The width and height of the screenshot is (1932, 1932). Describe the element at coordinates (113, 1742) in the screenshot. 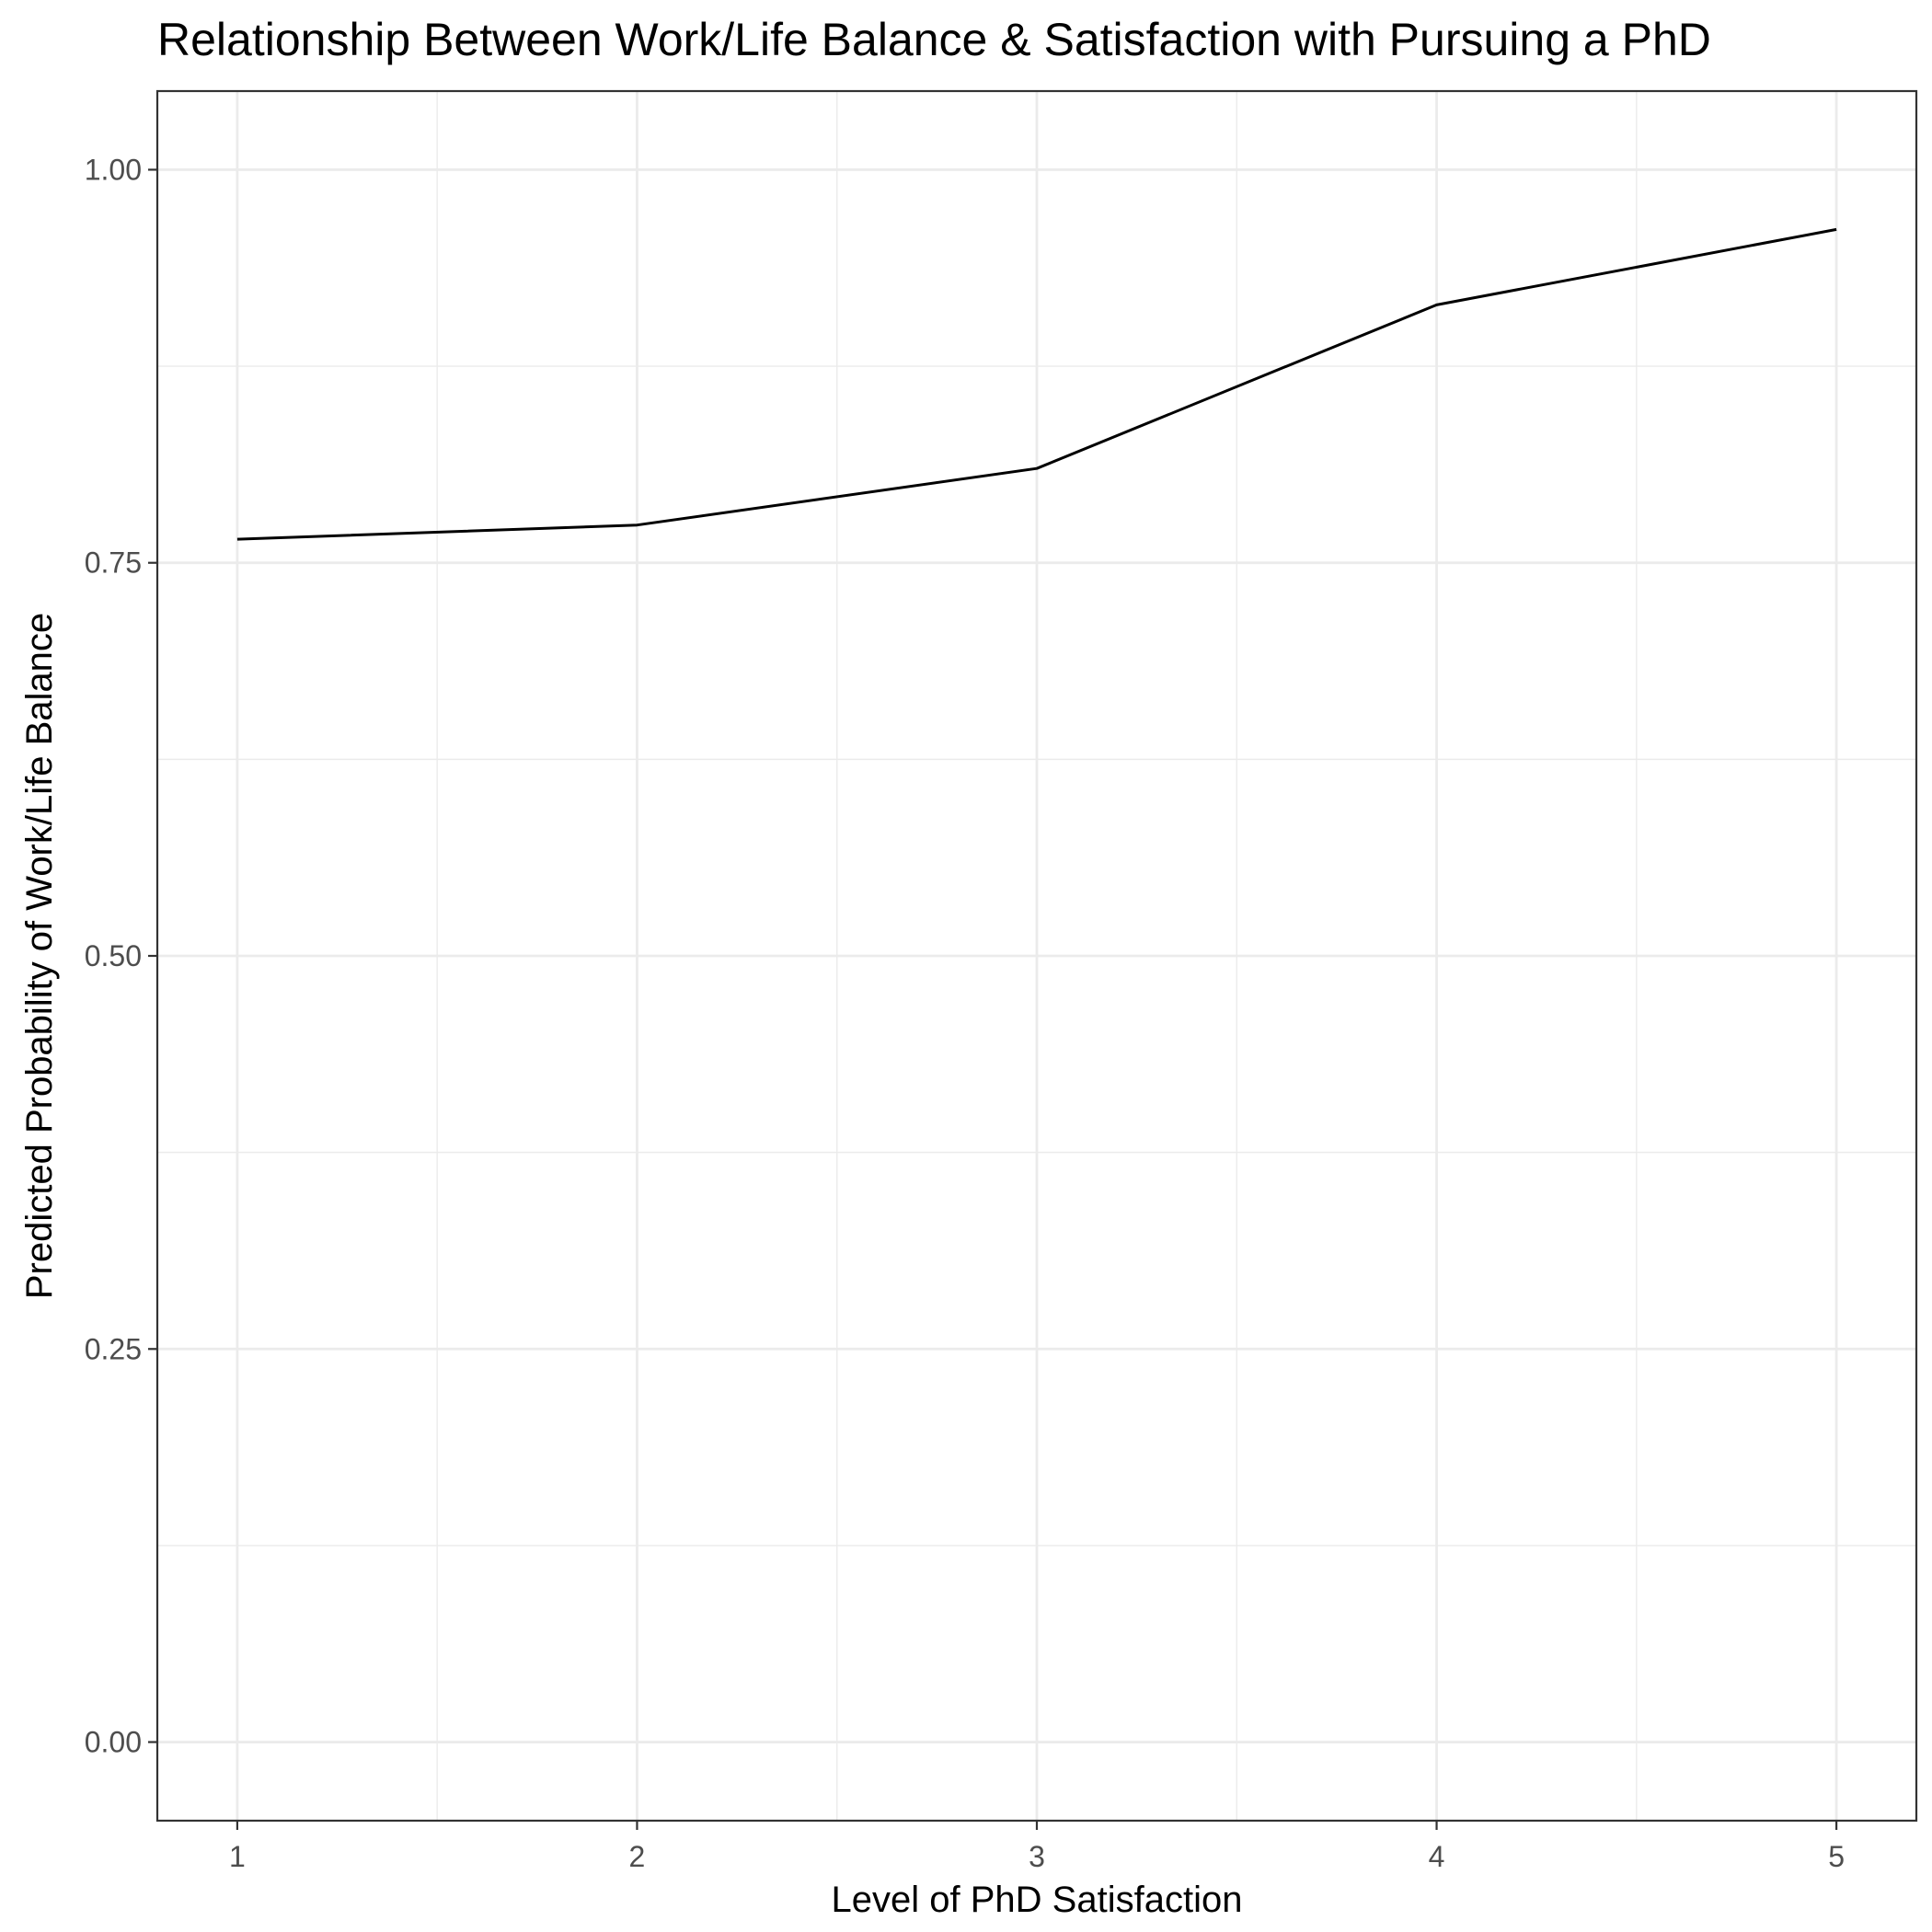

I see `y-tick-label: 0.00` at that location.